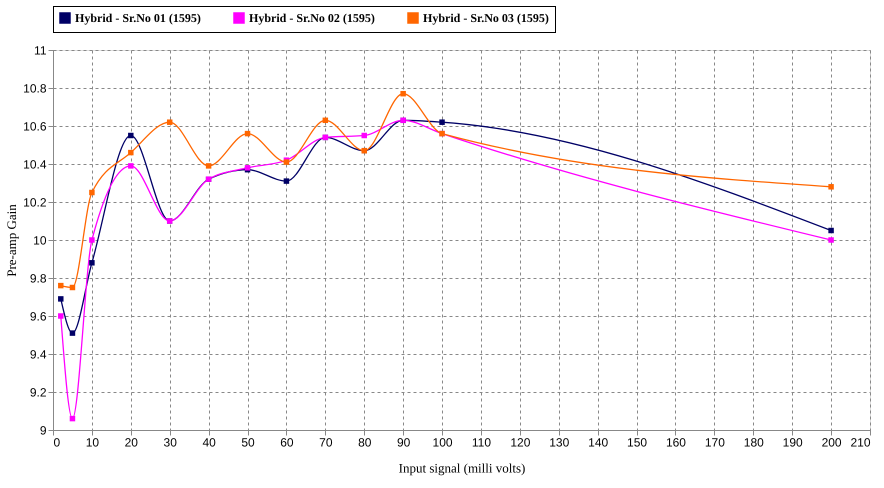  What do you see at coordinates (482, 443) in the screenshot?
I see `x-tick-label: 110` at bounding box center [482, 443].